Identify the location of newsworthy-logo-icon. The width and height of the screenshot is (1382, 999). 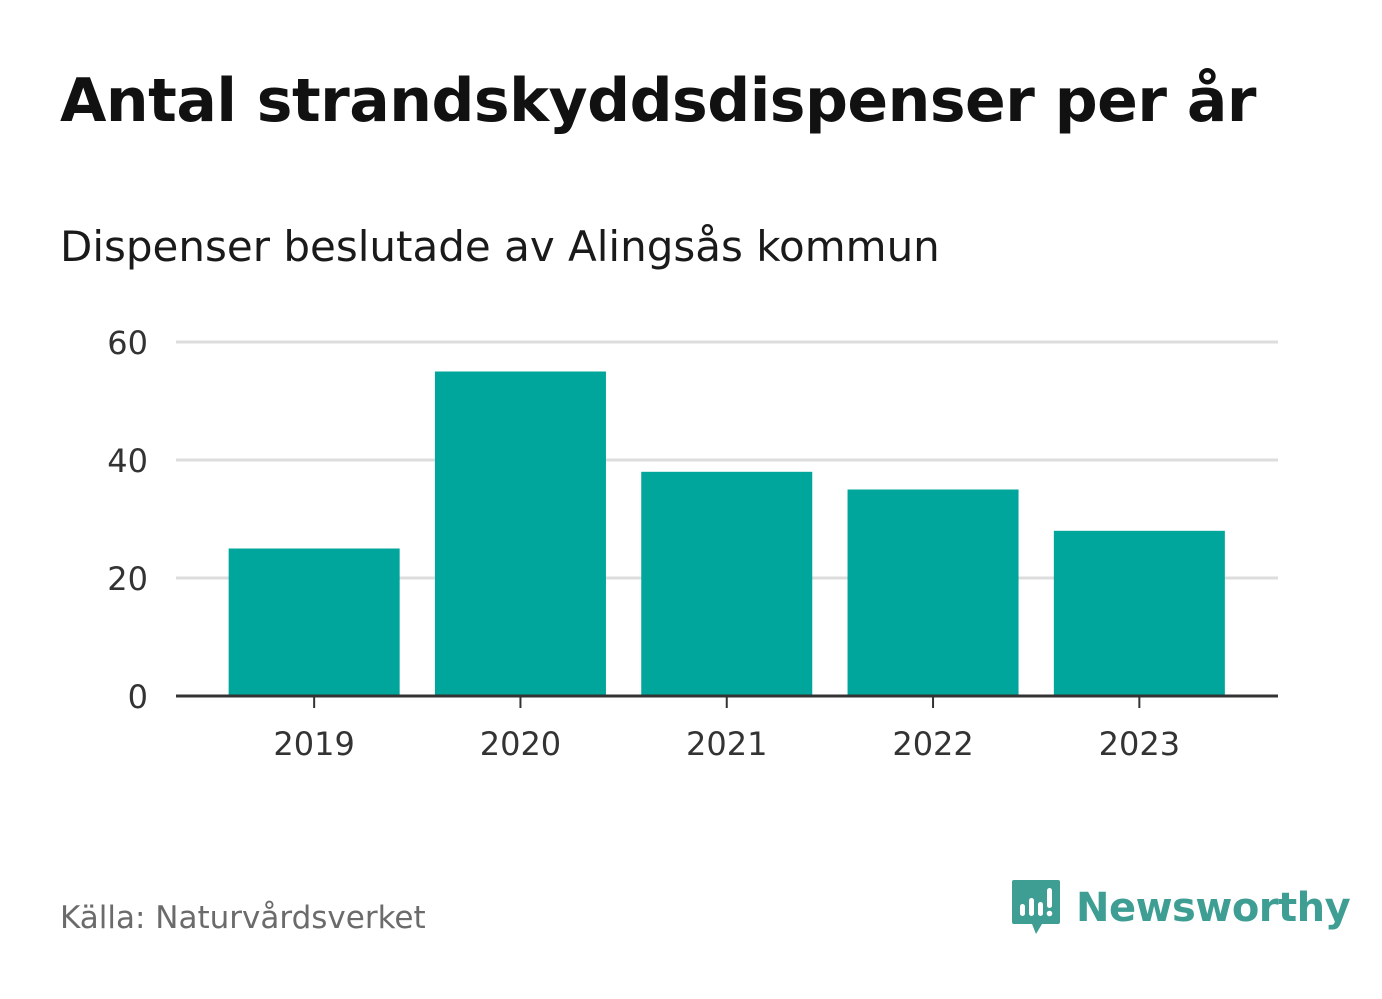
(1036, 907).